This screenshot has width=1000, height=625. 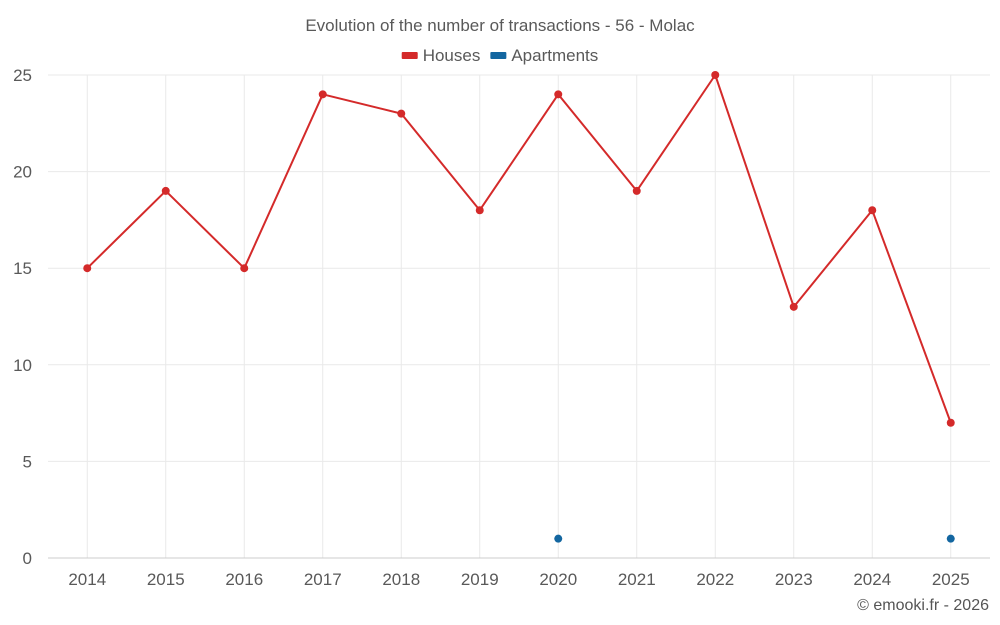 What do you see at coordinates (558, 94) in the screenshot?
I see `data-point-houses-2020` at bounding box center [558, 94].